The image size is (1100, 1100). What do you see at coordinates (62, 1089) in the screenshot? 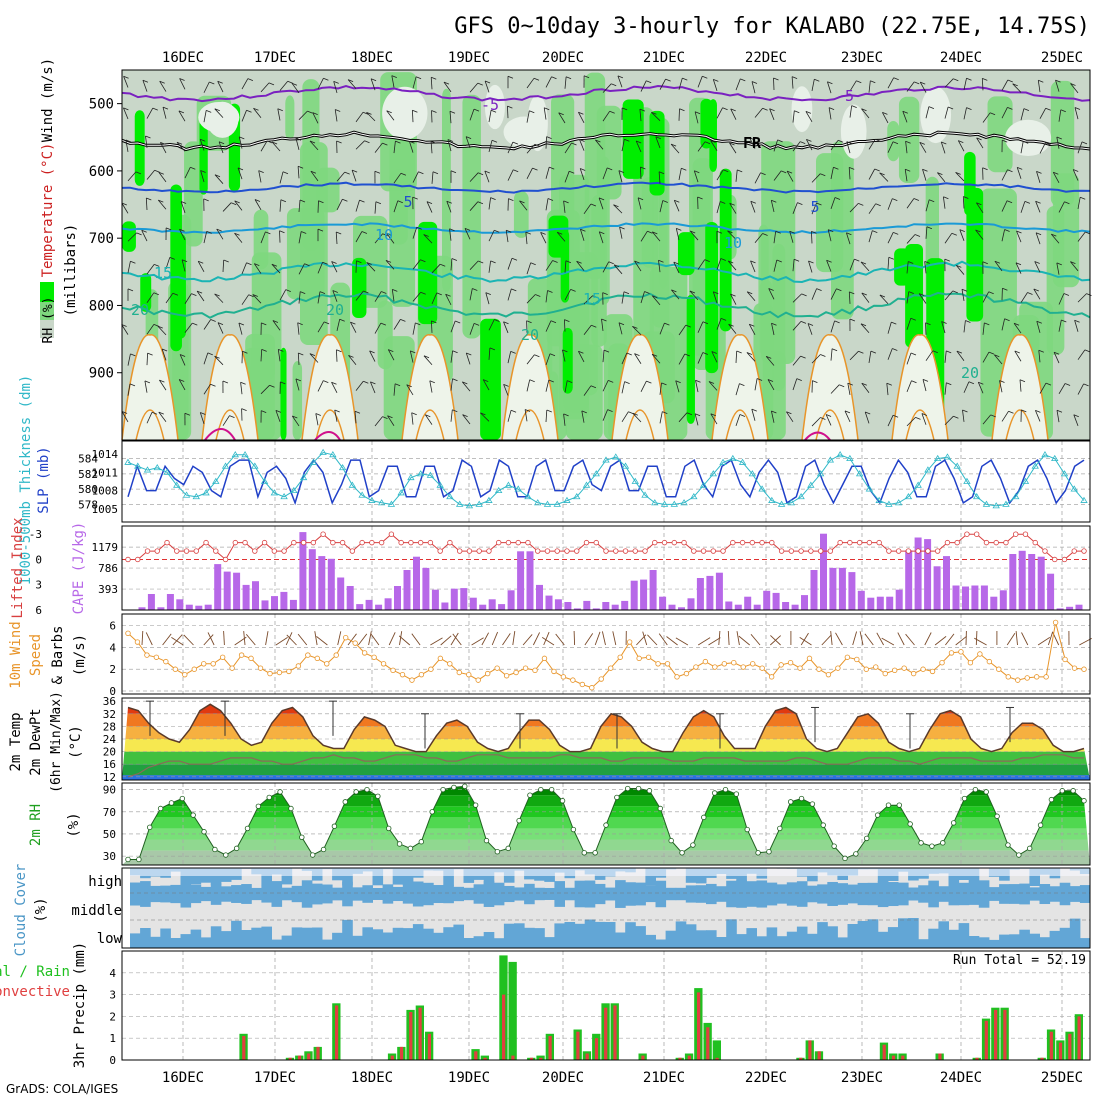
I see `footer-credit: GrADS: COLA/IGES` at bounding box center [62, 1089].